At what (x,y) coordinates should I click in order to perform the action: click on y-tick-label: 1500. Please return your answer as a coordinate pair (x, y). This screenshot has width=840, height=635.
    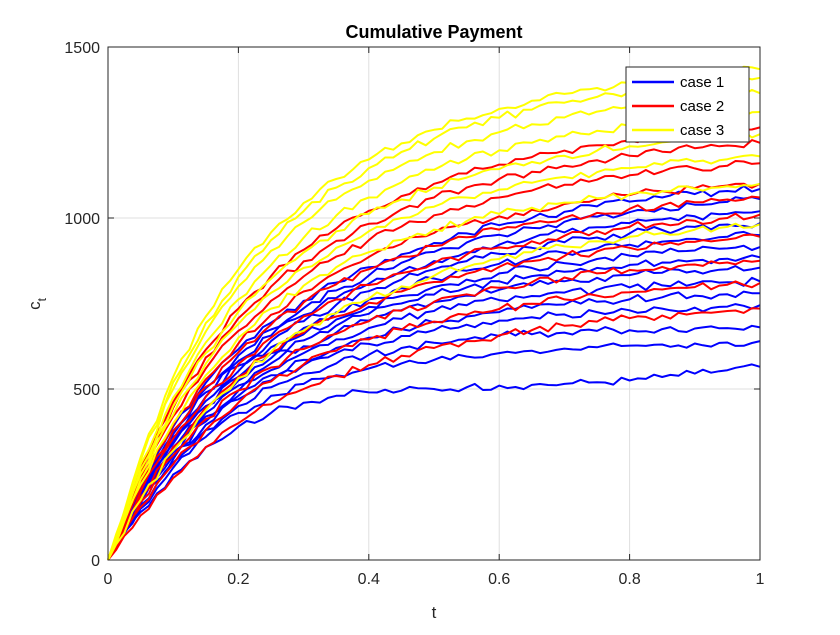
    Looking at the image, I should click on (82, 48).